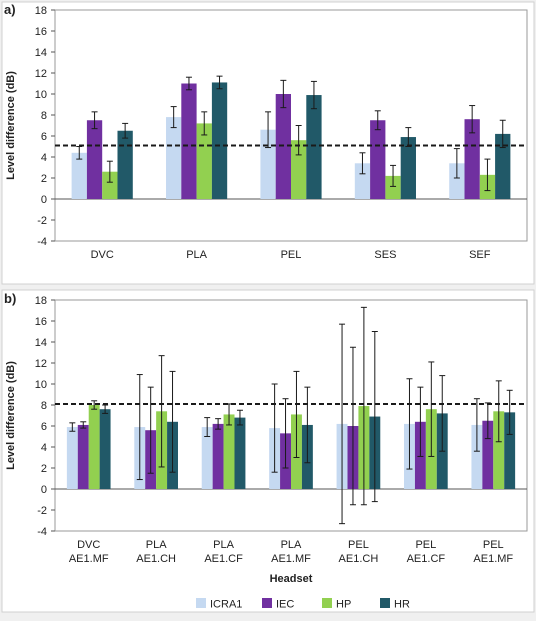 The image size is (536, 621). Describe the element at coordinates (291, 579) in the screenshot. I see `x-axis-title: Headset` at that location.